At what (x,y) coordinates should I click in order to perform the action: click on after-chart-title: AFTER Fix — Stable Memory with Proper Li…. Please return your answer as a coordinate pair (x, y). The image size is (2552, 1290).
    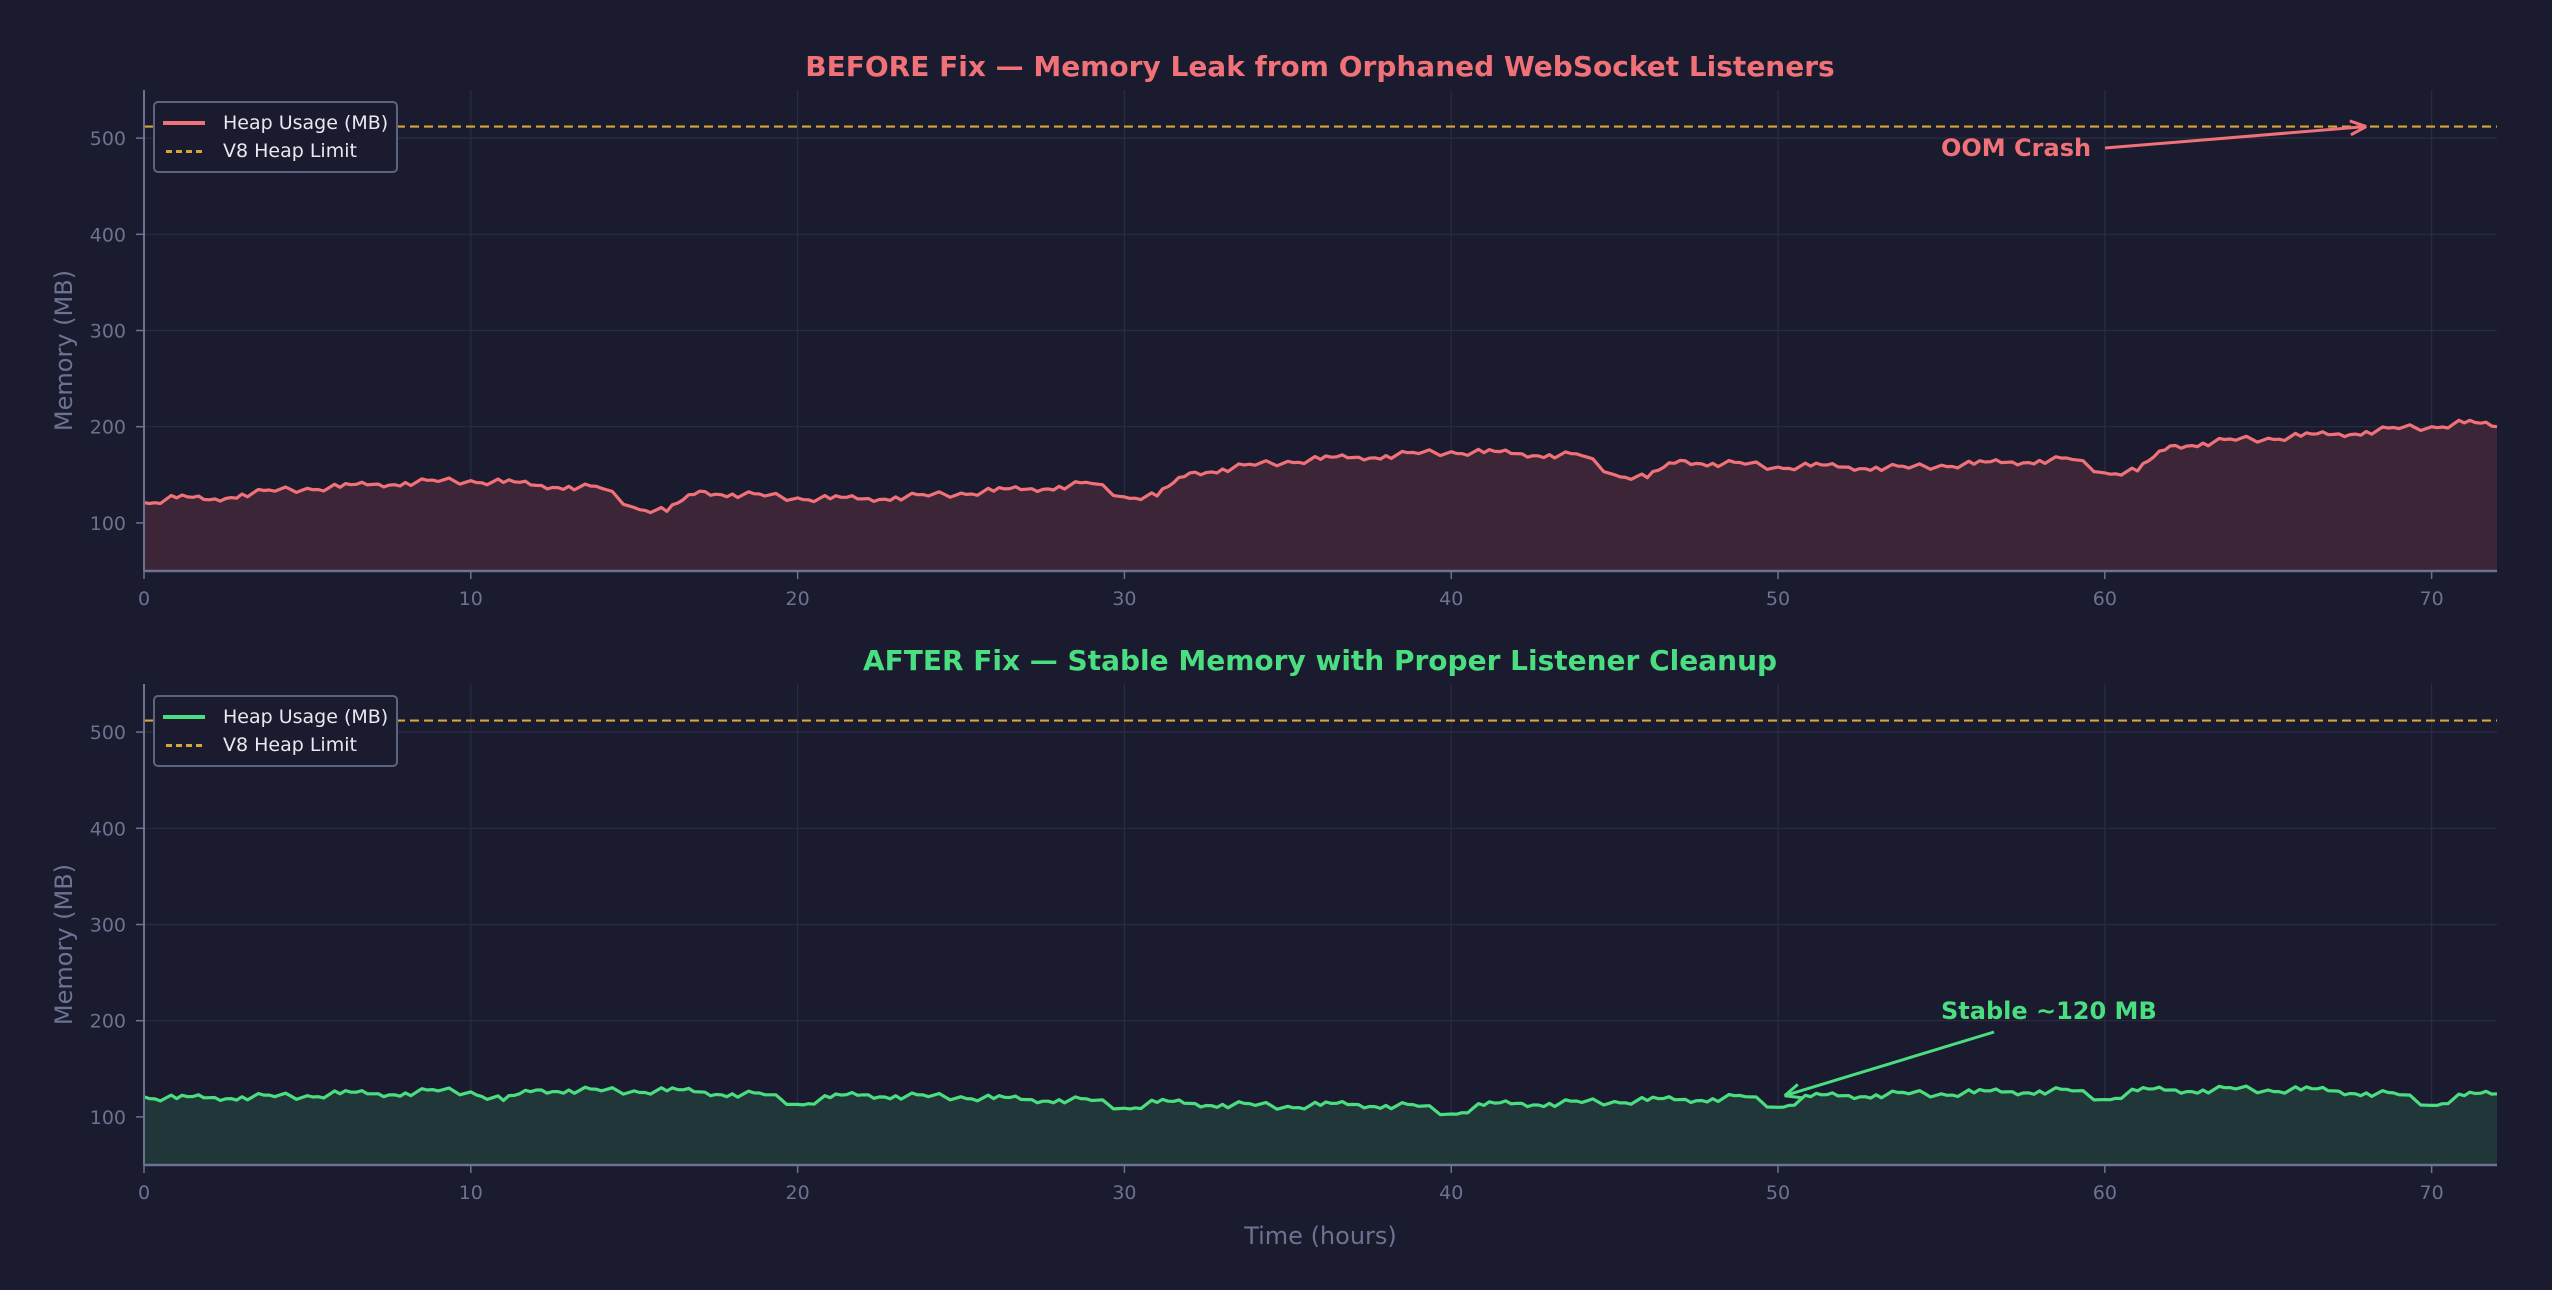
    Looking at the image, I should click on (1320, 660).